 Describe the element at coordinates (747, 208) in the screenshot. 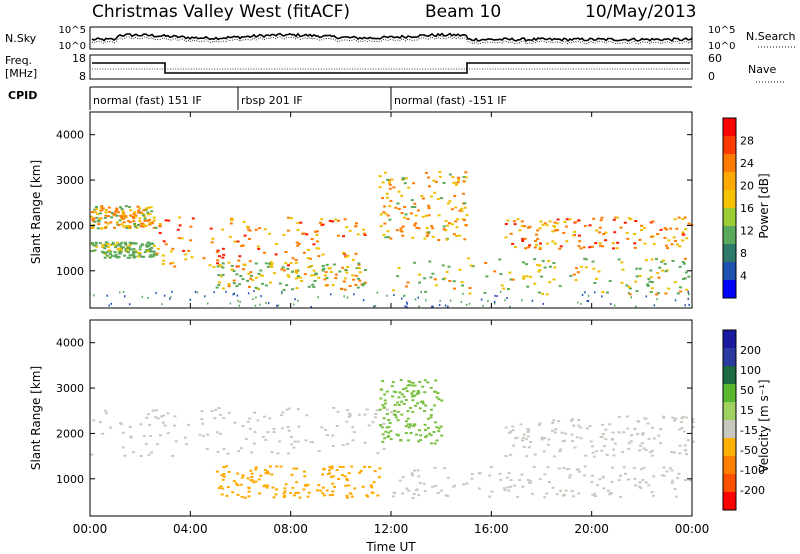

I see `colorbar-tick-label: 16` at that location.